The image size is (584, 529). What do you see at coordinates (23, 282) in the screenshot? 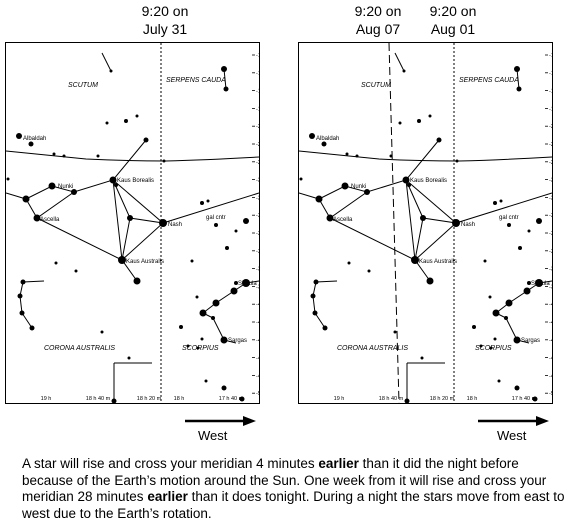
I see `star-ar` at bounding box center [23, 282].